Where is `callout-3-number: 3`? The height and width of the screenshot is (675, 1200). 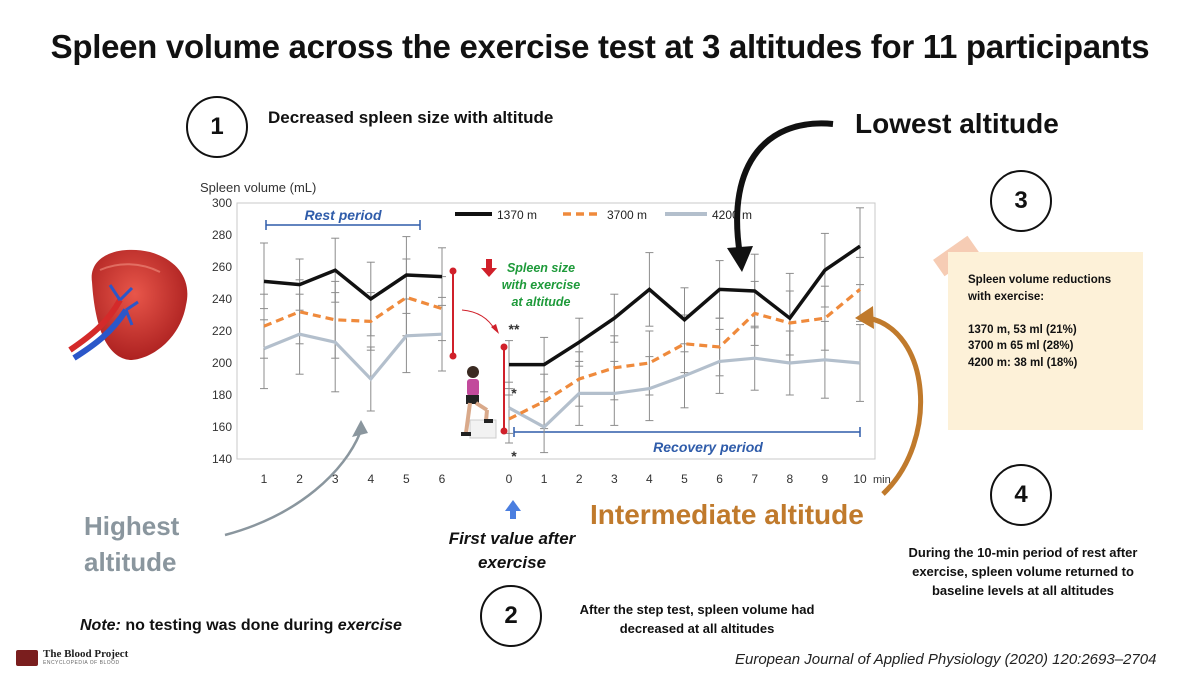
callout-3-number: 3 is located at coordinates (1021, 201).